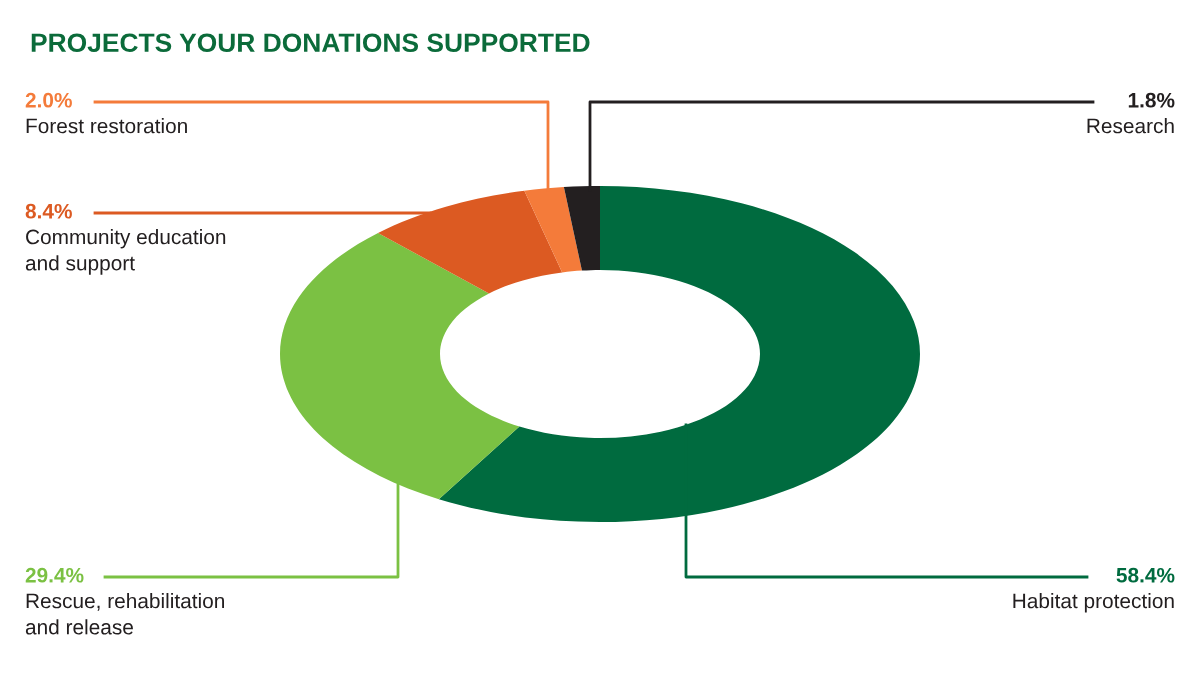 The width and height of the screenshot is (1200, 673). Describe the element at coordinates (1151, 100) in the screenshot. I see `data-label: 1.8%` at that location.